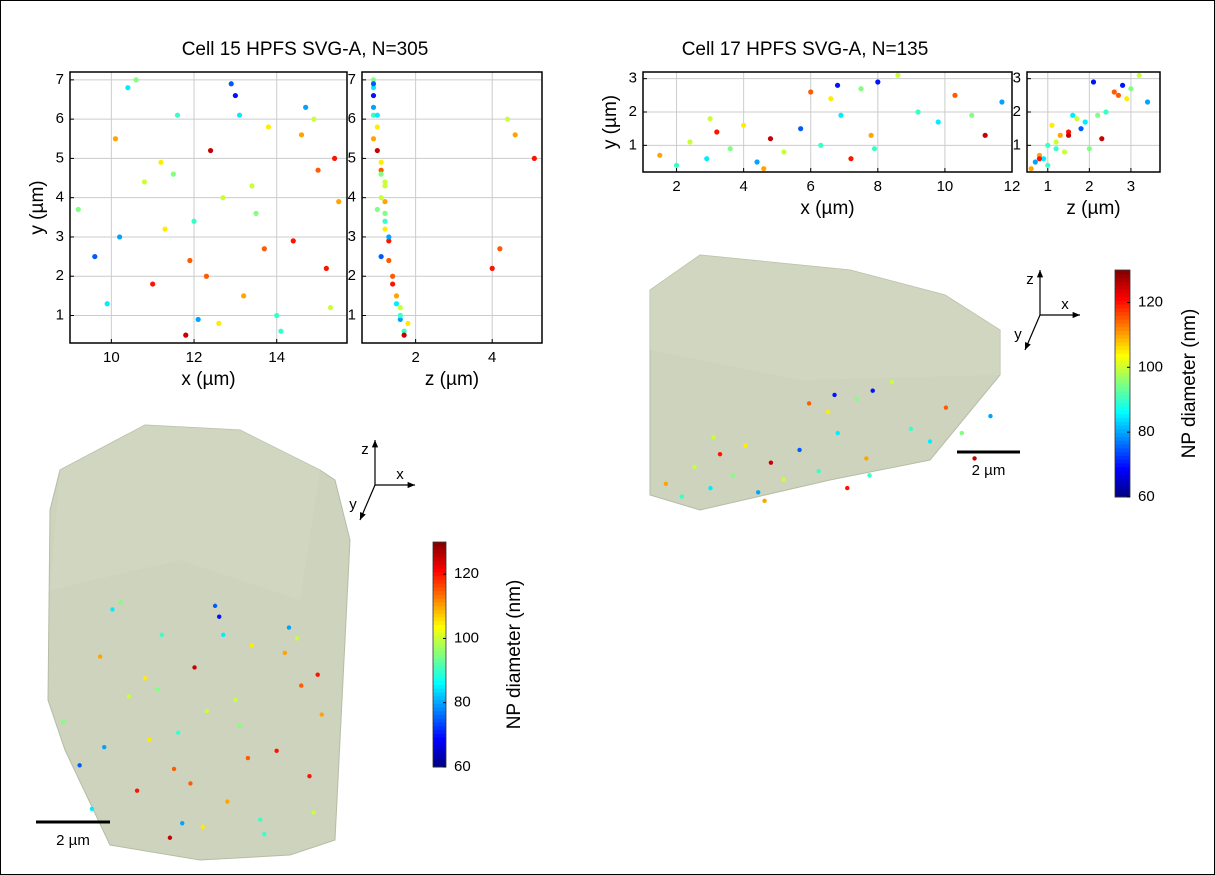  Describe the element at coordinates (353, 504) in the screenshot. I see `axis-label-y: y` at that location.